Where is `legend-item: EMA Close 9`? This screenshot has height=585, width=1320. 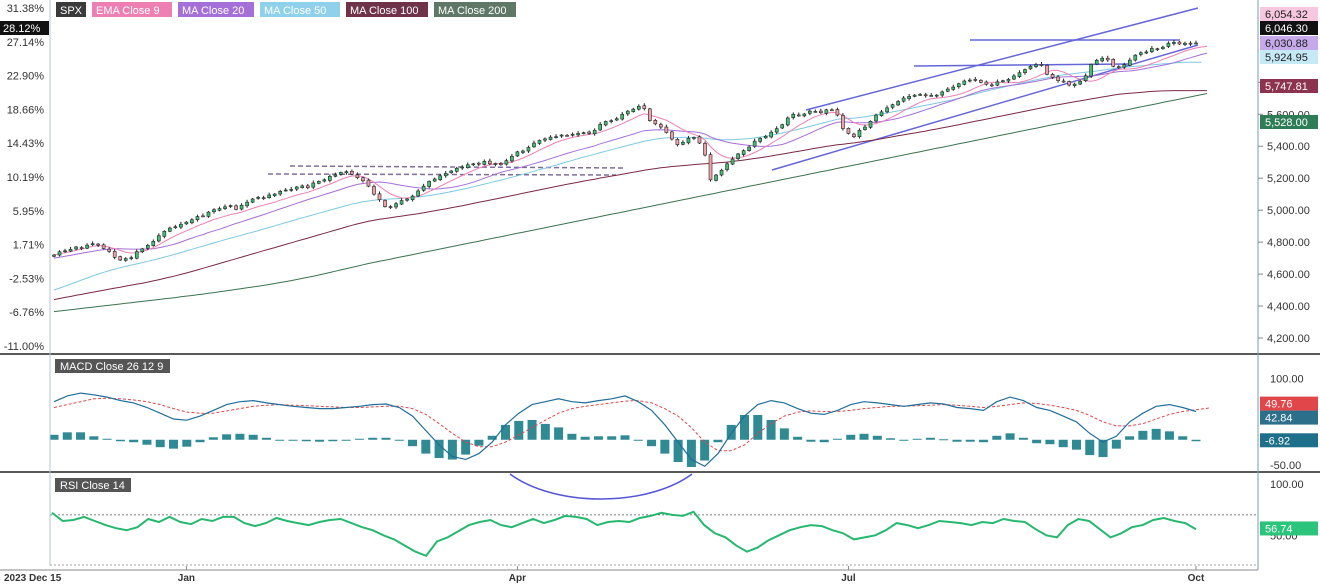 legend-item: EMA Close 9 is located at coordinates (132, 9).